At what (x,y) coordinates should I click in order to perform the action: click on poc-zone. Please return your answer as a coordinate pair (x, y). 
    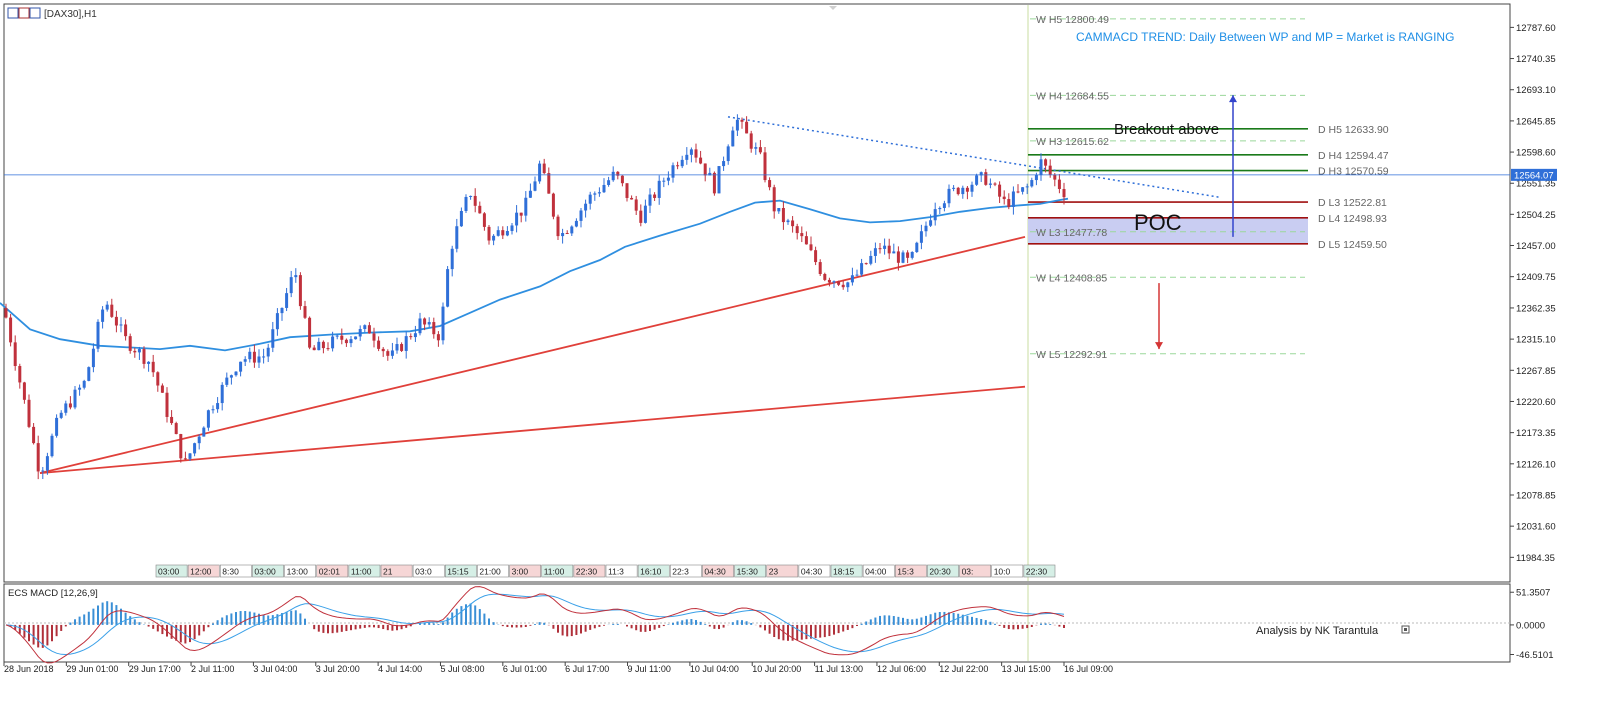
    Looking at the image, I should click on (1168, 230).